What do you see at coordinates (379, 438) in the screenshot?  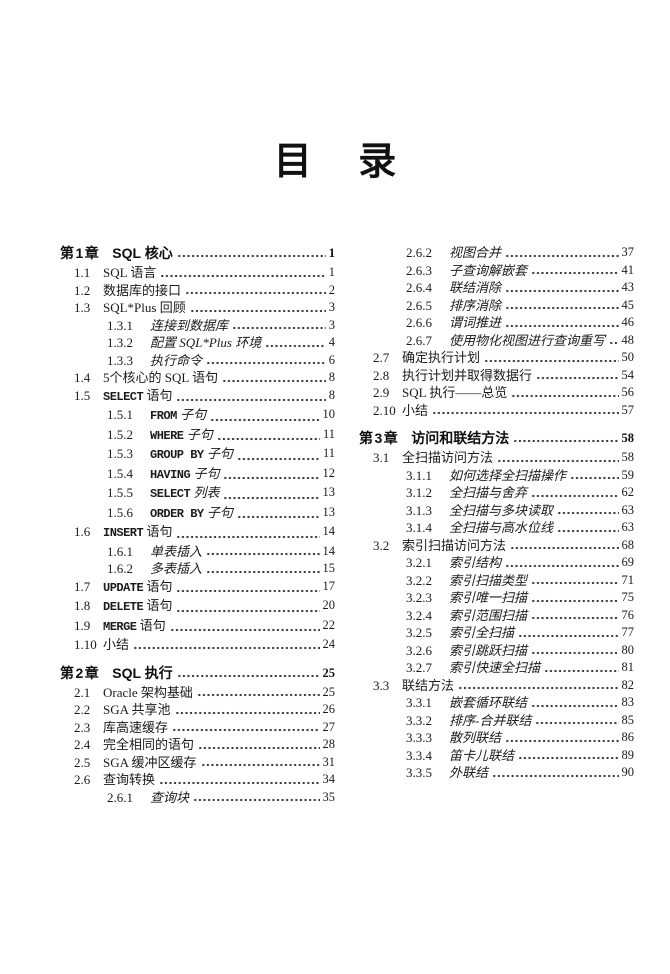 I see `entry-number: 第3章` at bounding box center [379, 438].